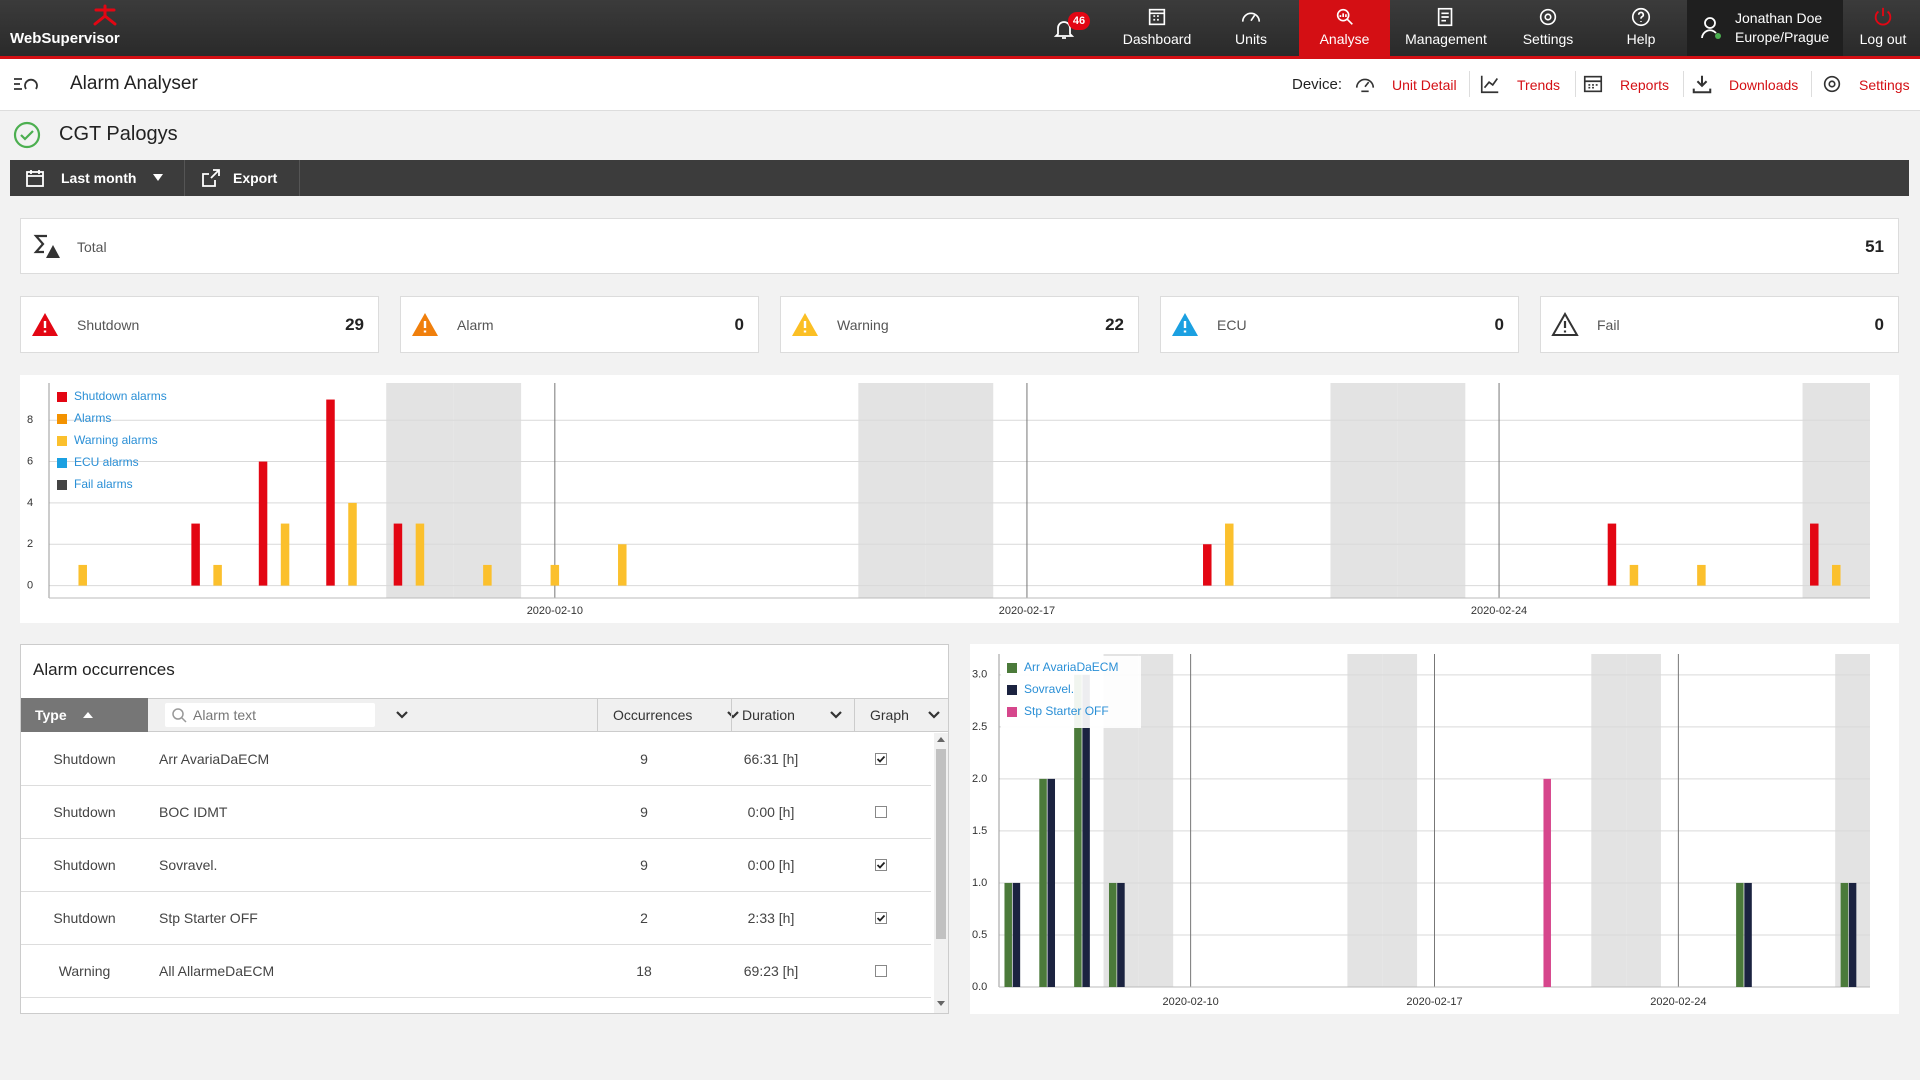  I want to click on calendar-icon, so click(35, 178).